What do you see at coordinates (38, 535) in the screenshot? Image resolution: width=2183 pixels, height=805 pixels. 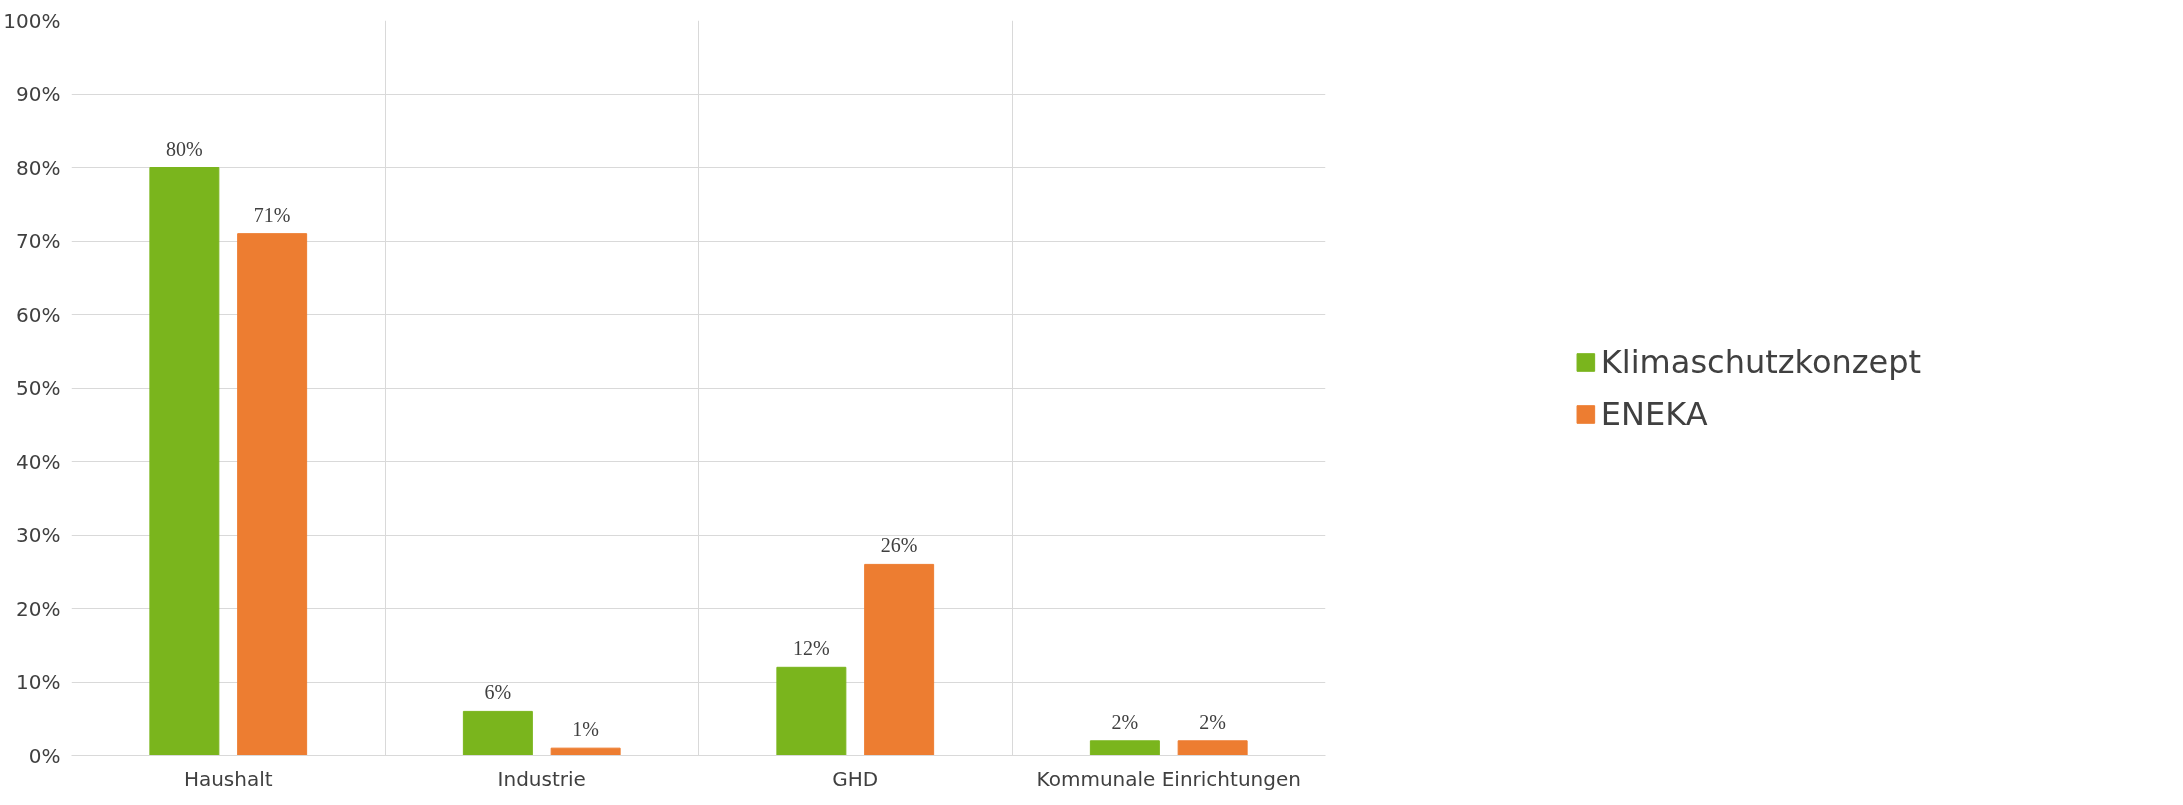 I see `y-tick-label: 30%` at bounding box center [38, 535].